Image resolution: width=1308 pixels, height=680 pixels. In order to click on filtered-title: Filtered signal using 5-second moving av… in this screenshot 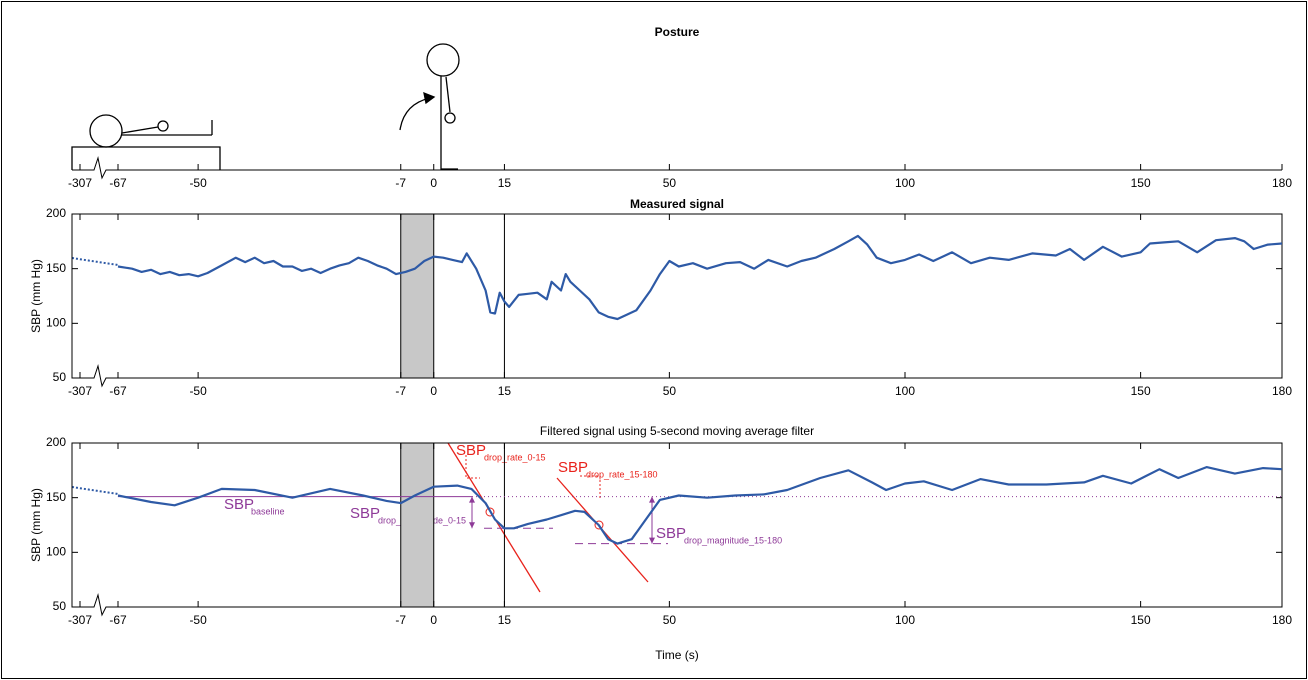, I will do `click(677, 431)`.